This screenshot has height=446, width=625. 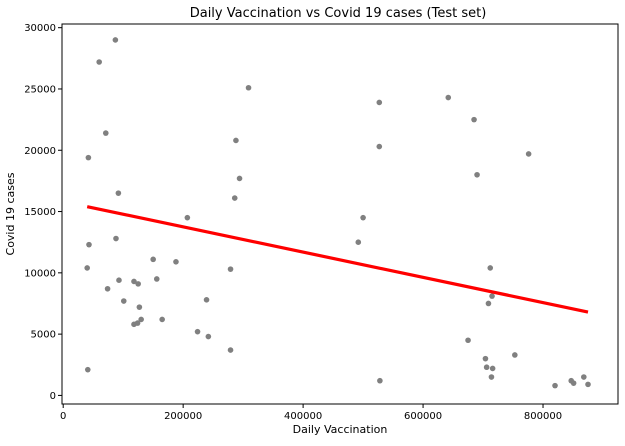 What do you see at coordinates (183, 416) in the screenshot?
I see `x-tick-label: 200000` at bounding box center [183, 416].